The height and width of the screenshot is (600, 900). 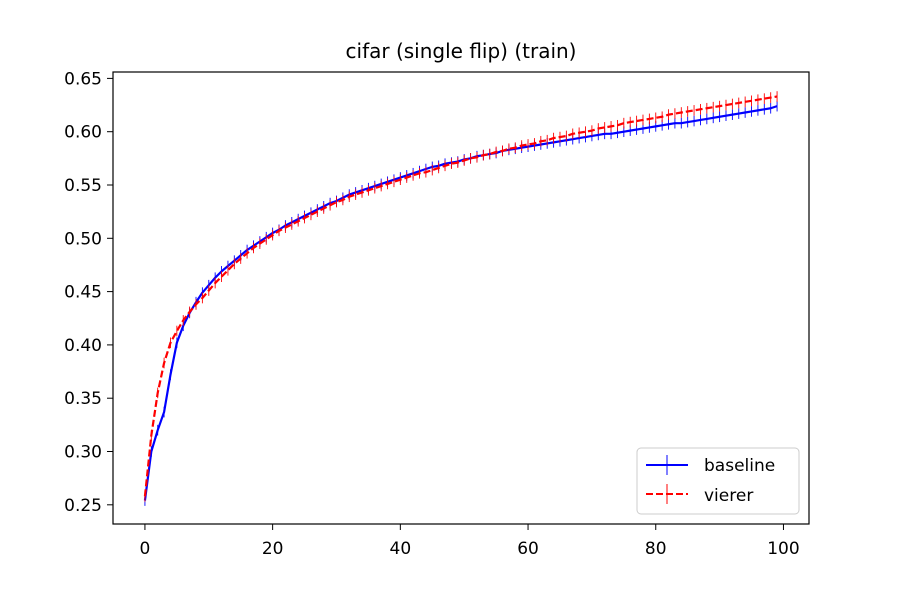 I want to click on y-tick-label: 0.60, so click(x=83, y=133).